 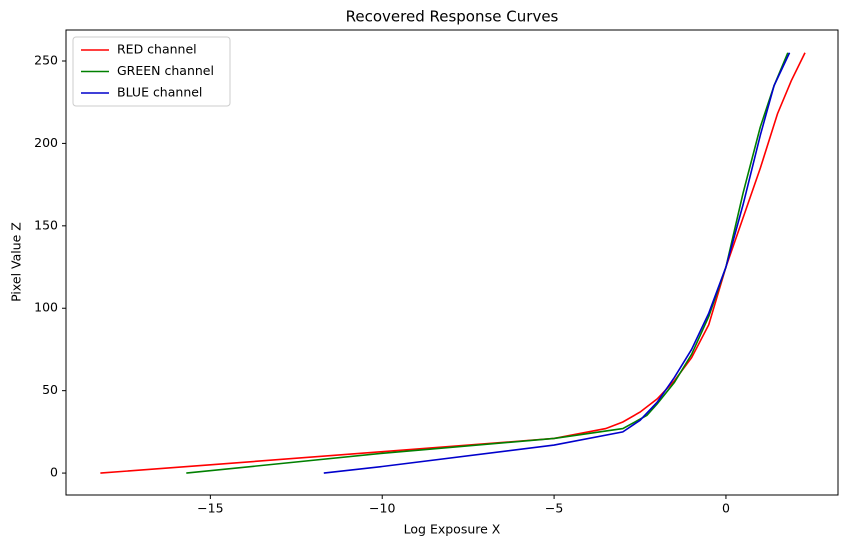 I want to click on legend-box, so click(x=151, y=71).